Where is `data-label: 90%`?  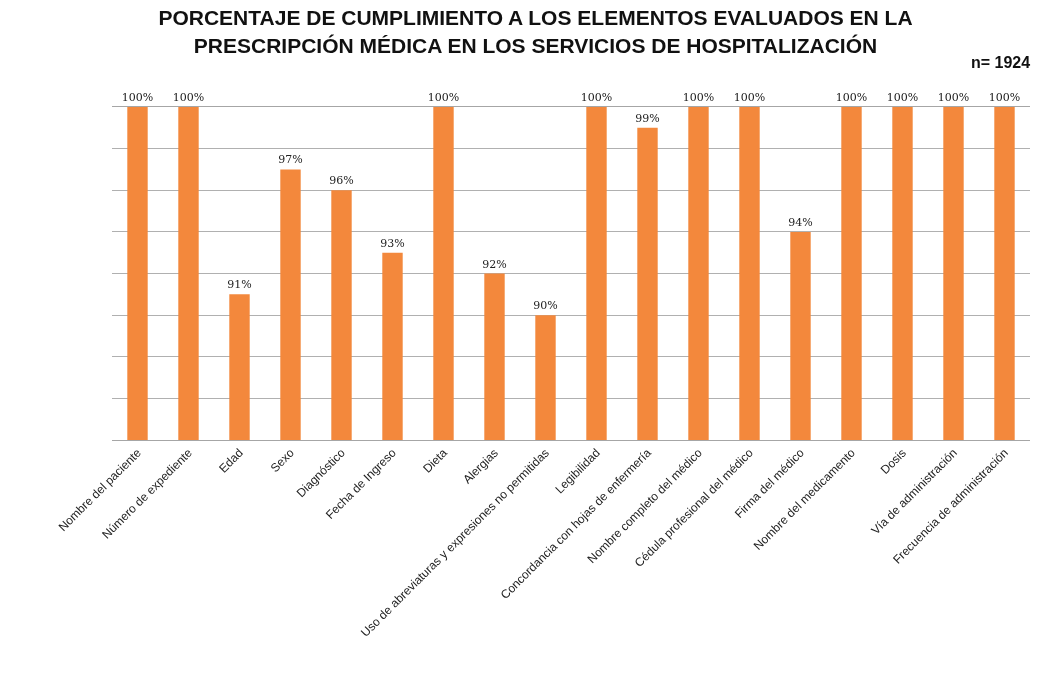
data-label: 90% is located at coordinates (545, 306).